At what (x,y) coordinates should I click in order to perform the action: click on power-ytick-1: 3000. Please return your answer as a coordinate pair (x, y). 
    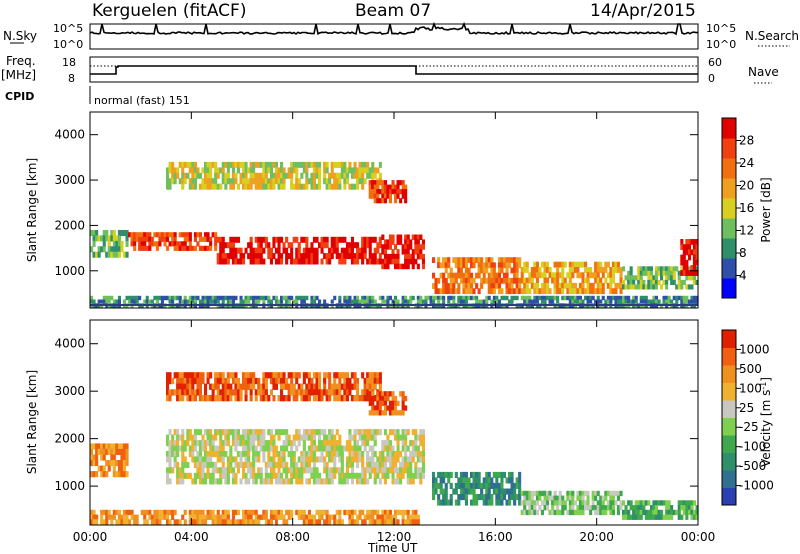
    Looking at the image, I should click on (69, 180).